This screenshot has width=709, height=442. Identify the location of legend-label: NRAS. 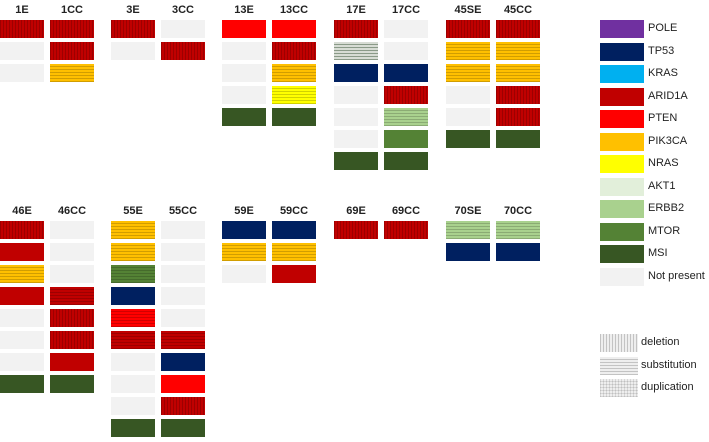
(663, 163).